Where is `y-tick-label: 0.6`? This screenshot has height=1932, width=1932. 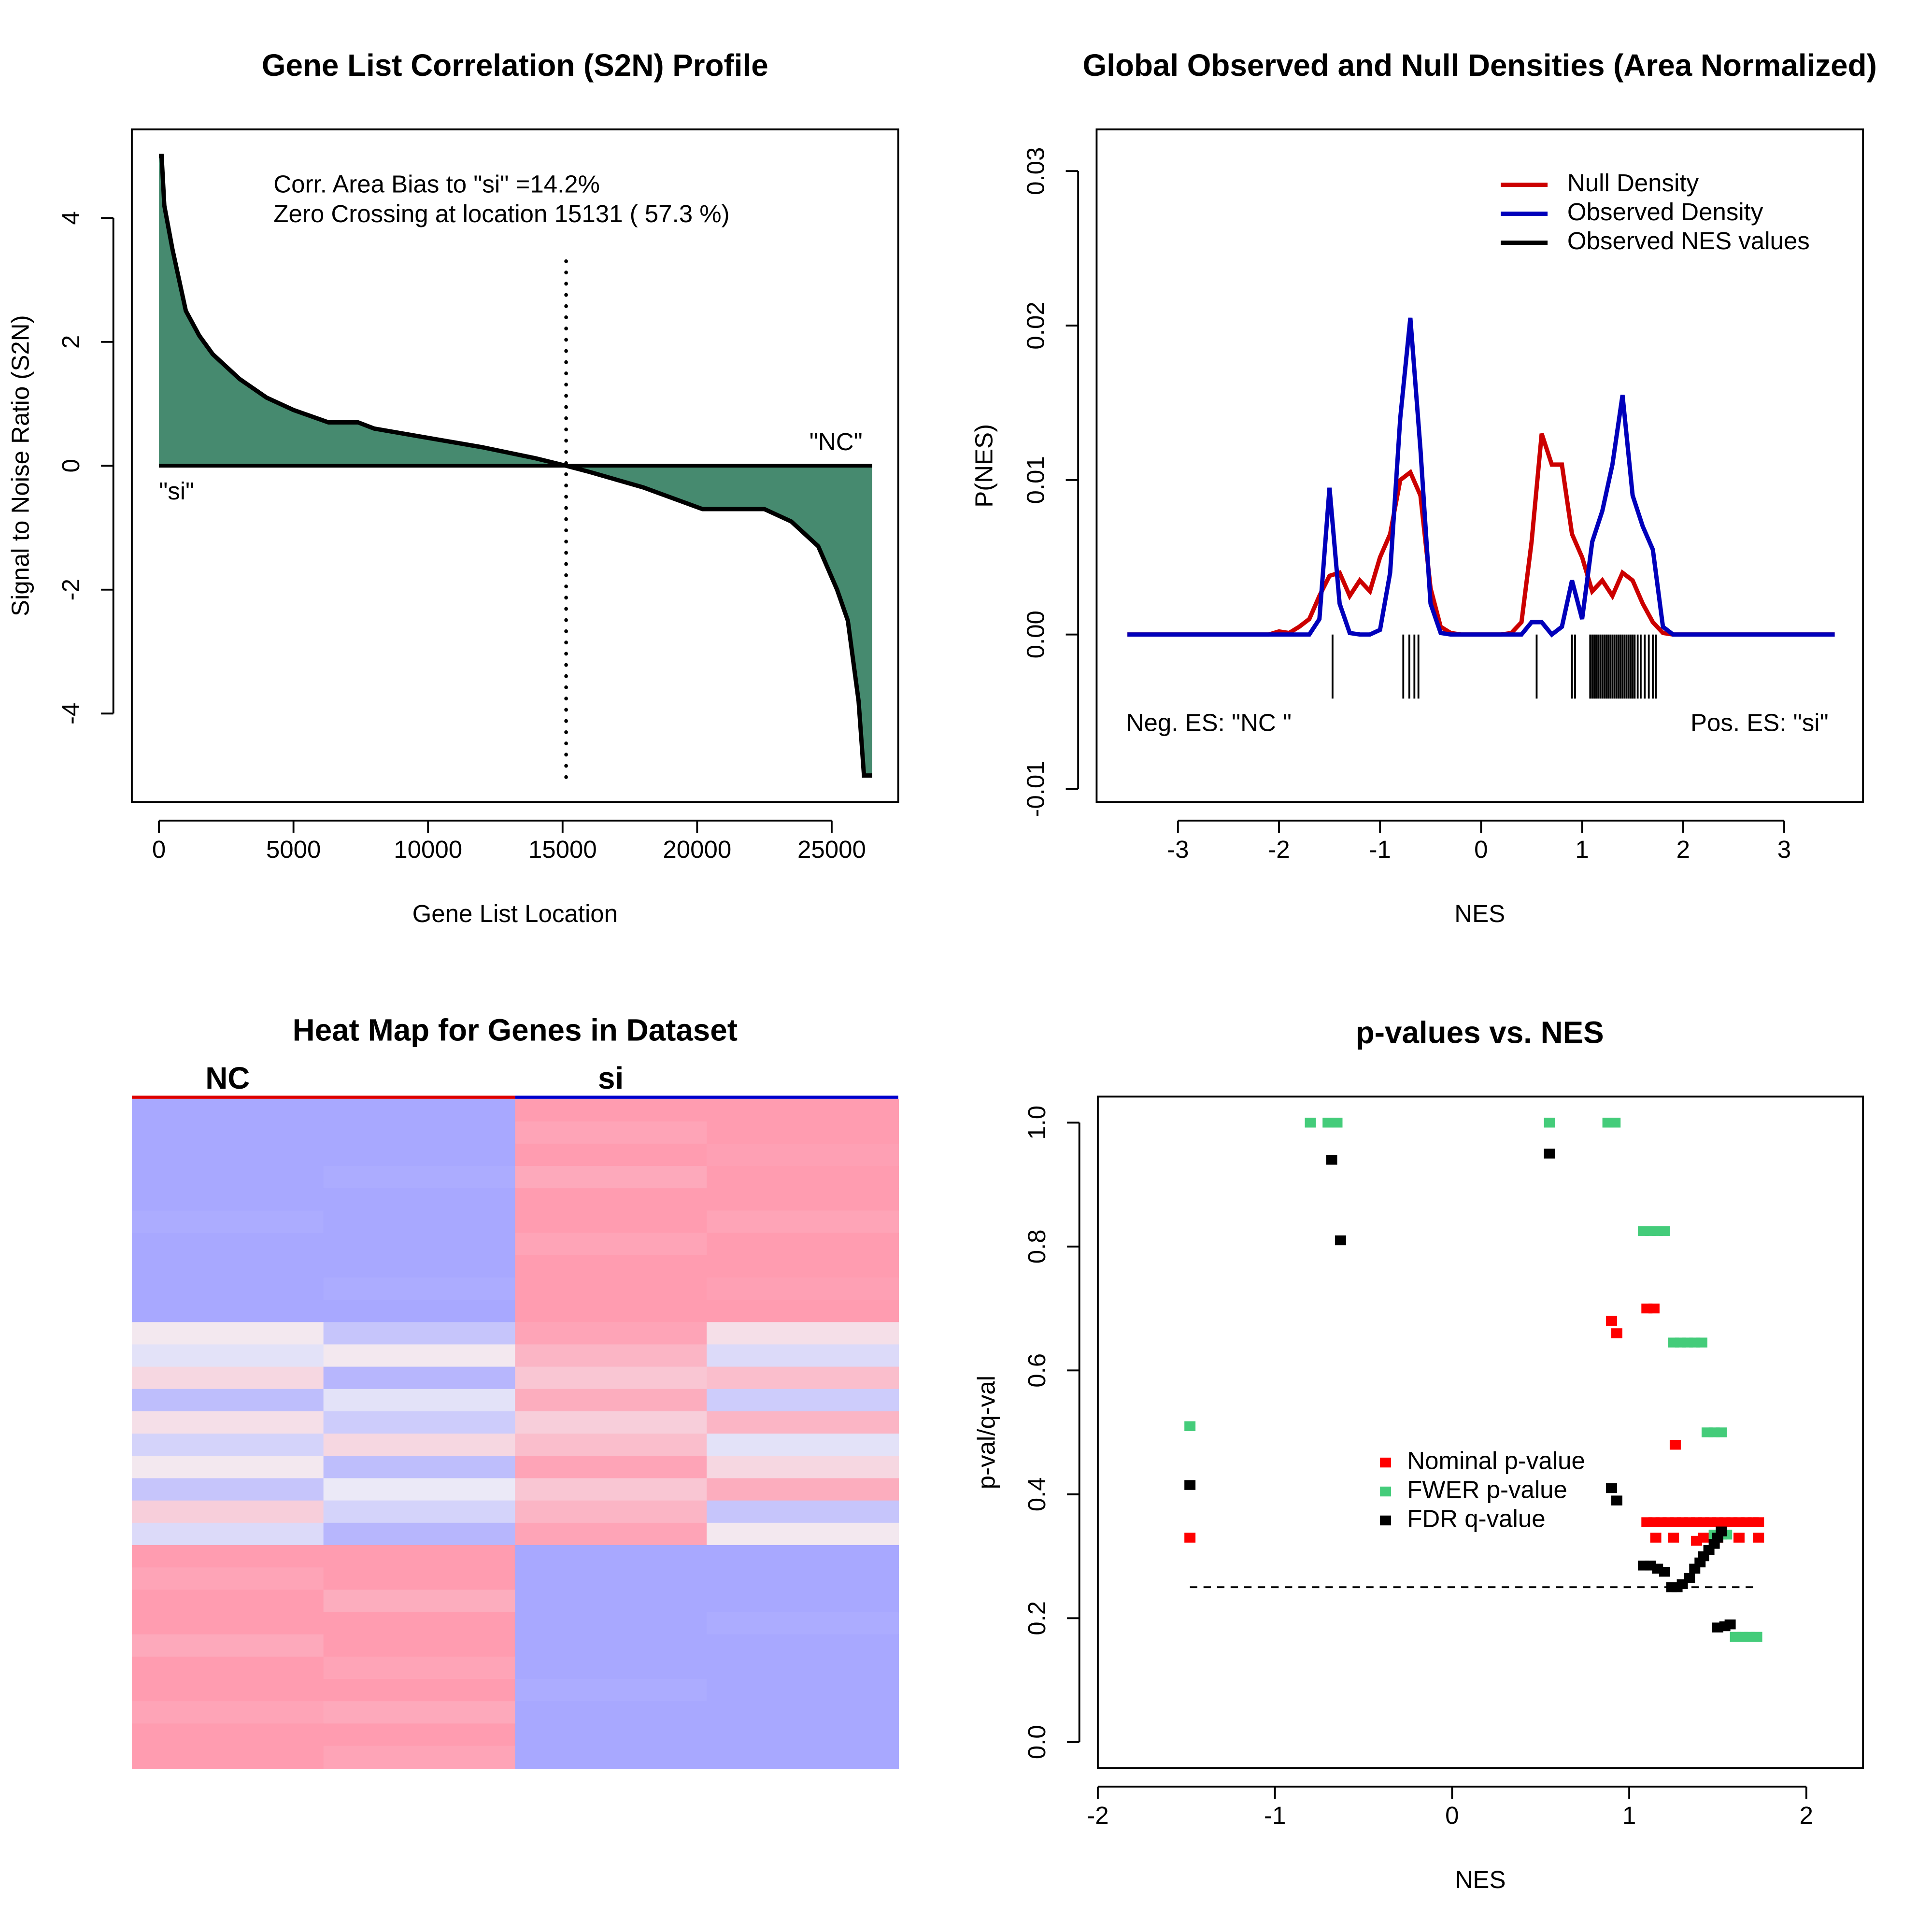
y-tick-label: 0.6 is located at coordinates (1037, 1370).